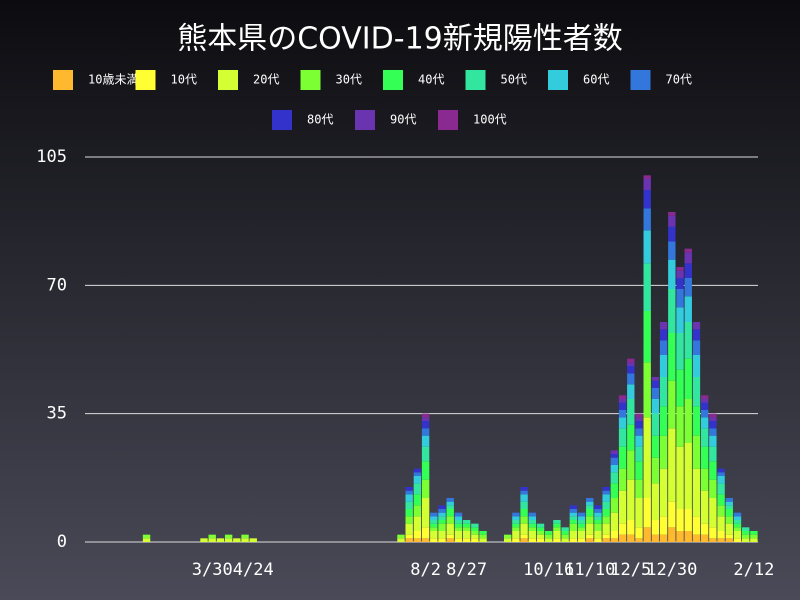 The height and width of the screenshot is (600, 800). I want to click on x-tick-label: 10/16, so click(548, 570).